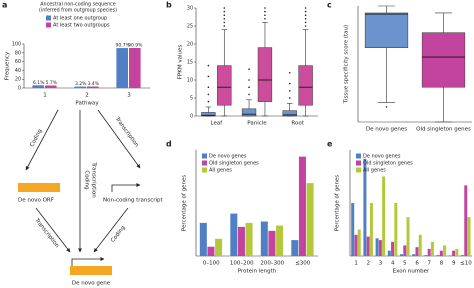 This screenshot has height=288, width=474. I want to click on x-tick-label: 2, so click(369, 264).